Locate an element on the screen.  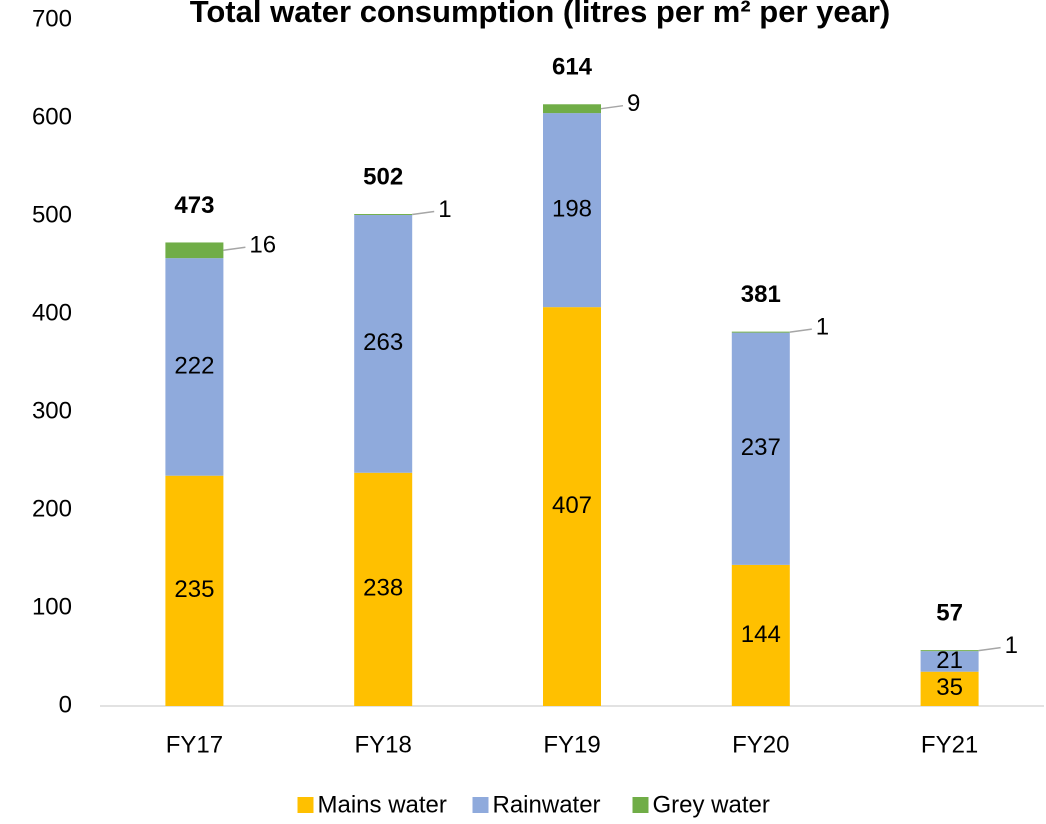
x-tick-label: FY21 is located at coordinates (949, 744).